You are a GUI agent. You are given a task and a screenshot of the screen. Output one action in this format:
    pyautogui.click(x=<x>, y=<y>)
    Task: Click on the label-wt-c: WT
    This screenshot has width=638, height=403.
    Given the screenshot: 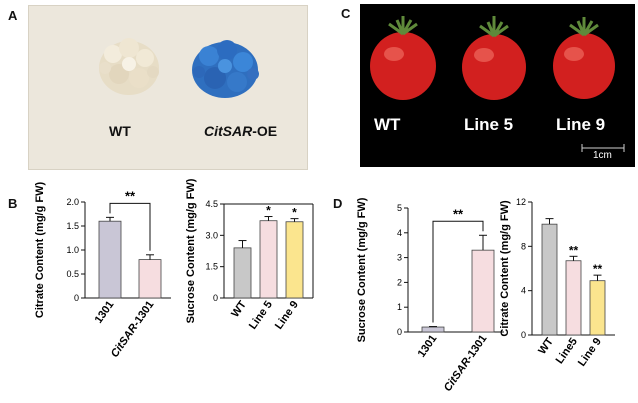 What is the action you would take?
    pyautogui.click(x=387, y=124)
    